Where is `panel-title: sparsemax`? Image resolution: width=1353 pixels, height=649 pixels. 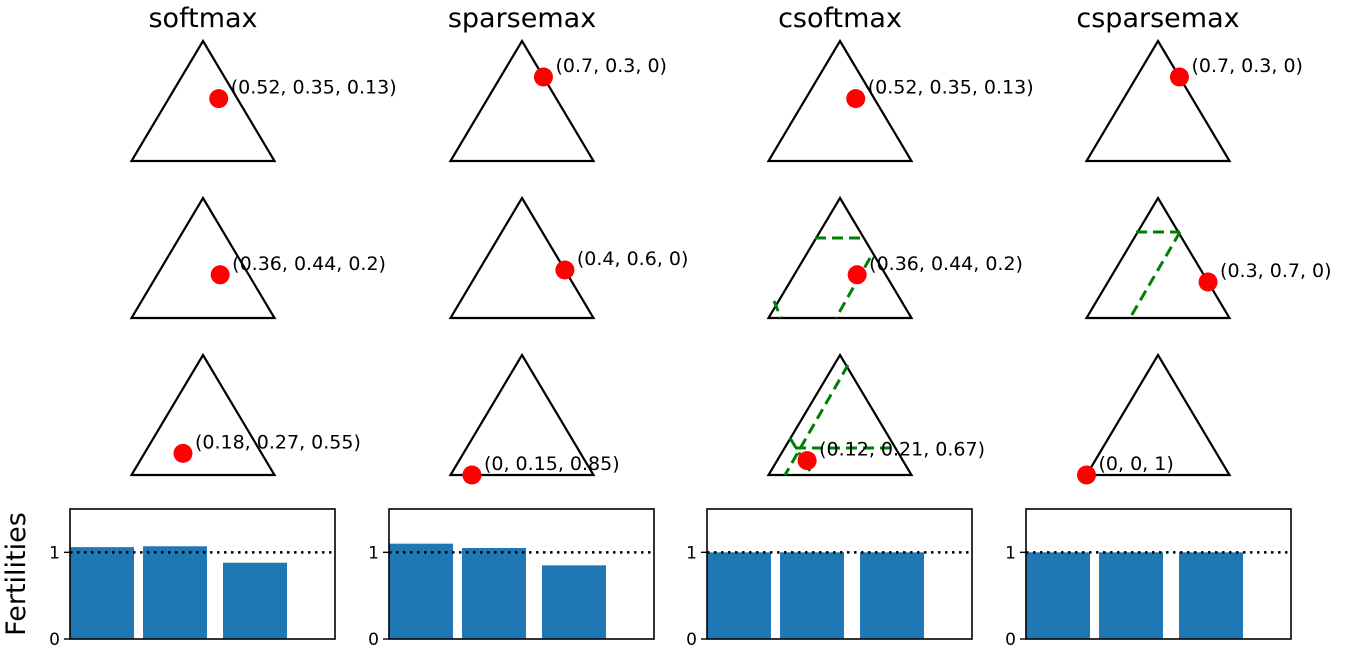
panel-title: sparsemax is located at coordinates (522, 18).